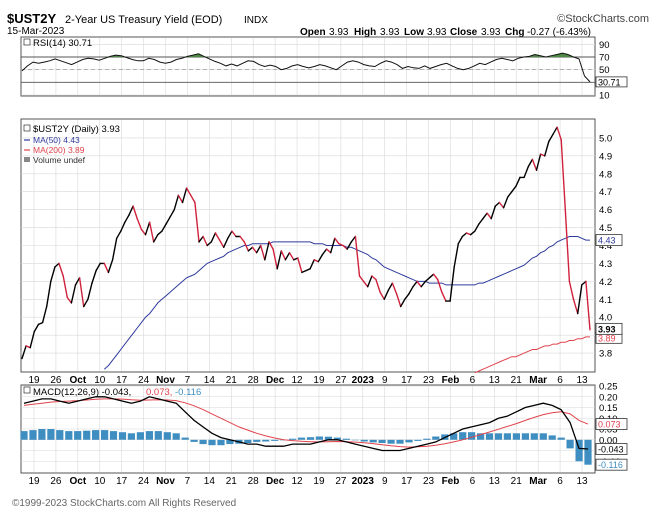 The height and width of the screenshot is (516, 659). What do you see at coordinates (605, 174) in the screenshot?
I see `price-ytick-label: 4.8` at bounding box center [605, 174].